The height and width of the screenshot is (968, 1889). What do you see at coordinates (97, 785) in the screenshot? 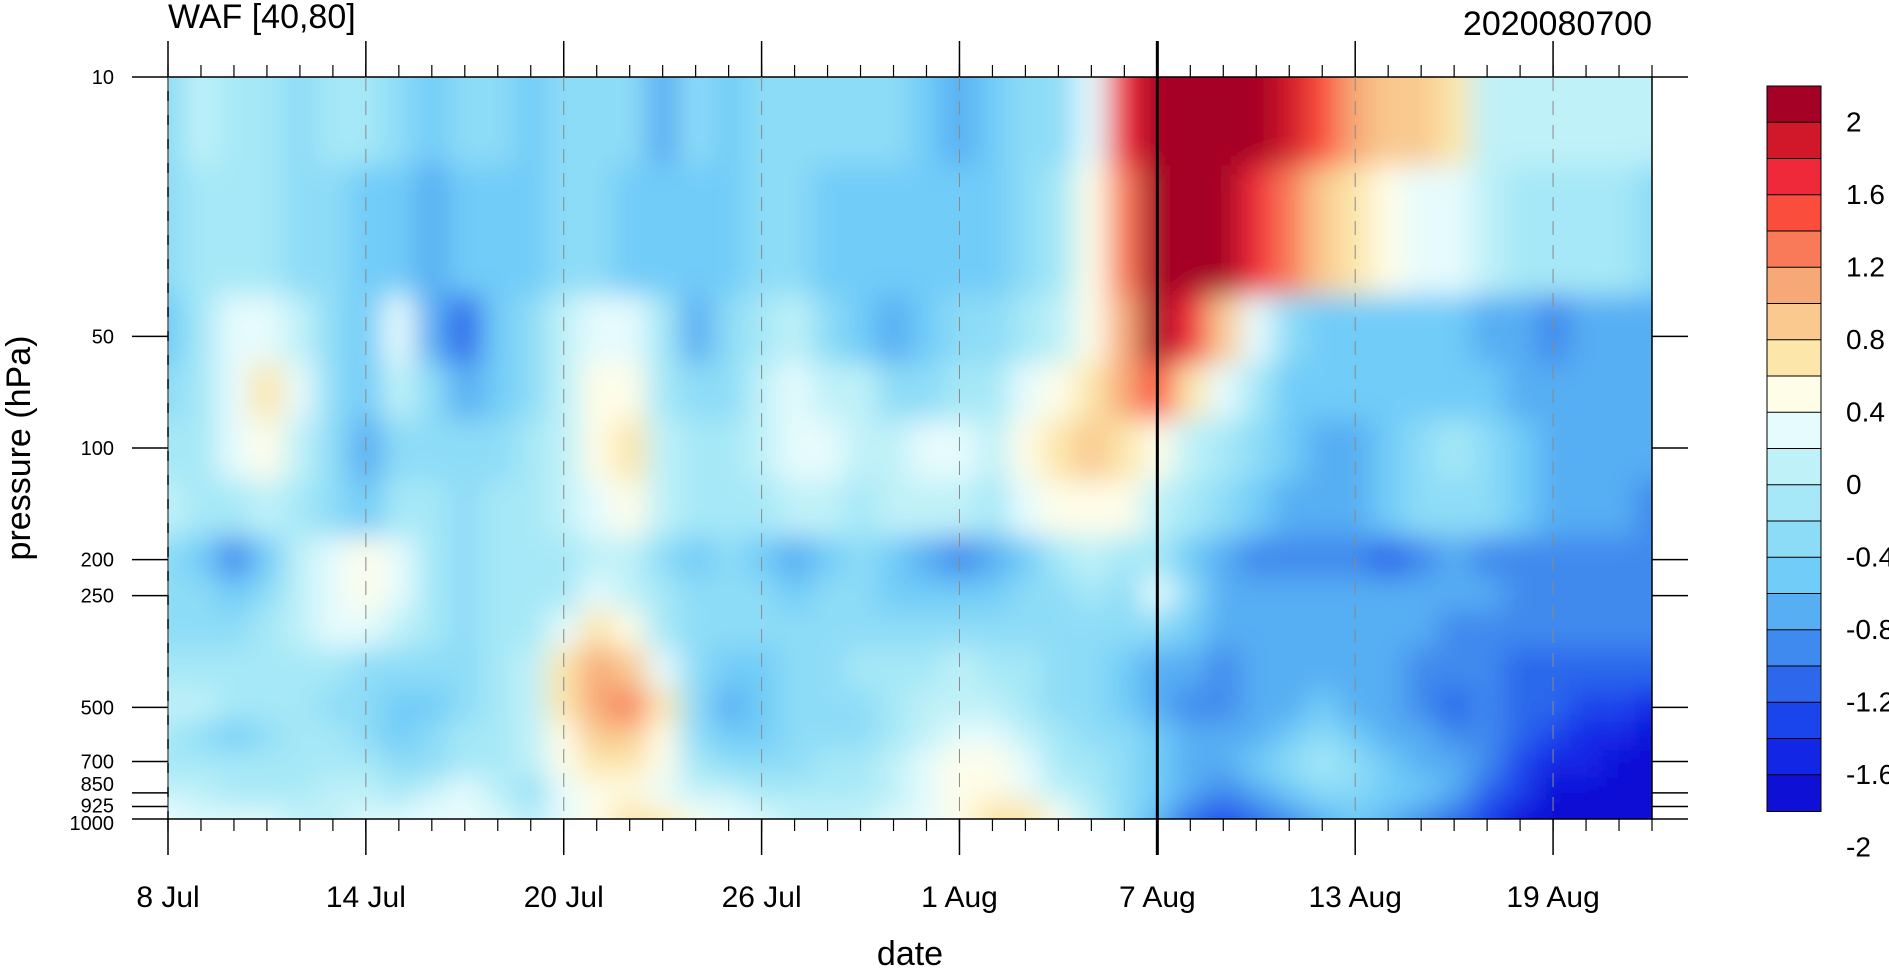
I see `y-tick-label: 850` at bounding box center [97, 785].